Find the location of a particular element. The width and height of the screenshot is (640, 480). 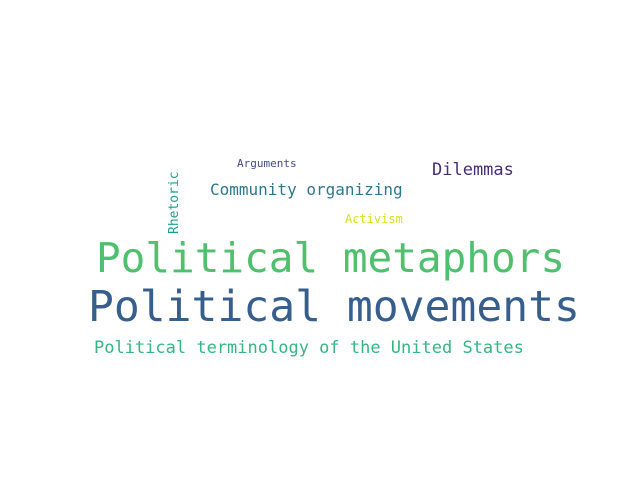

word-arguments: Arguments is located at coordinates (267, 163).